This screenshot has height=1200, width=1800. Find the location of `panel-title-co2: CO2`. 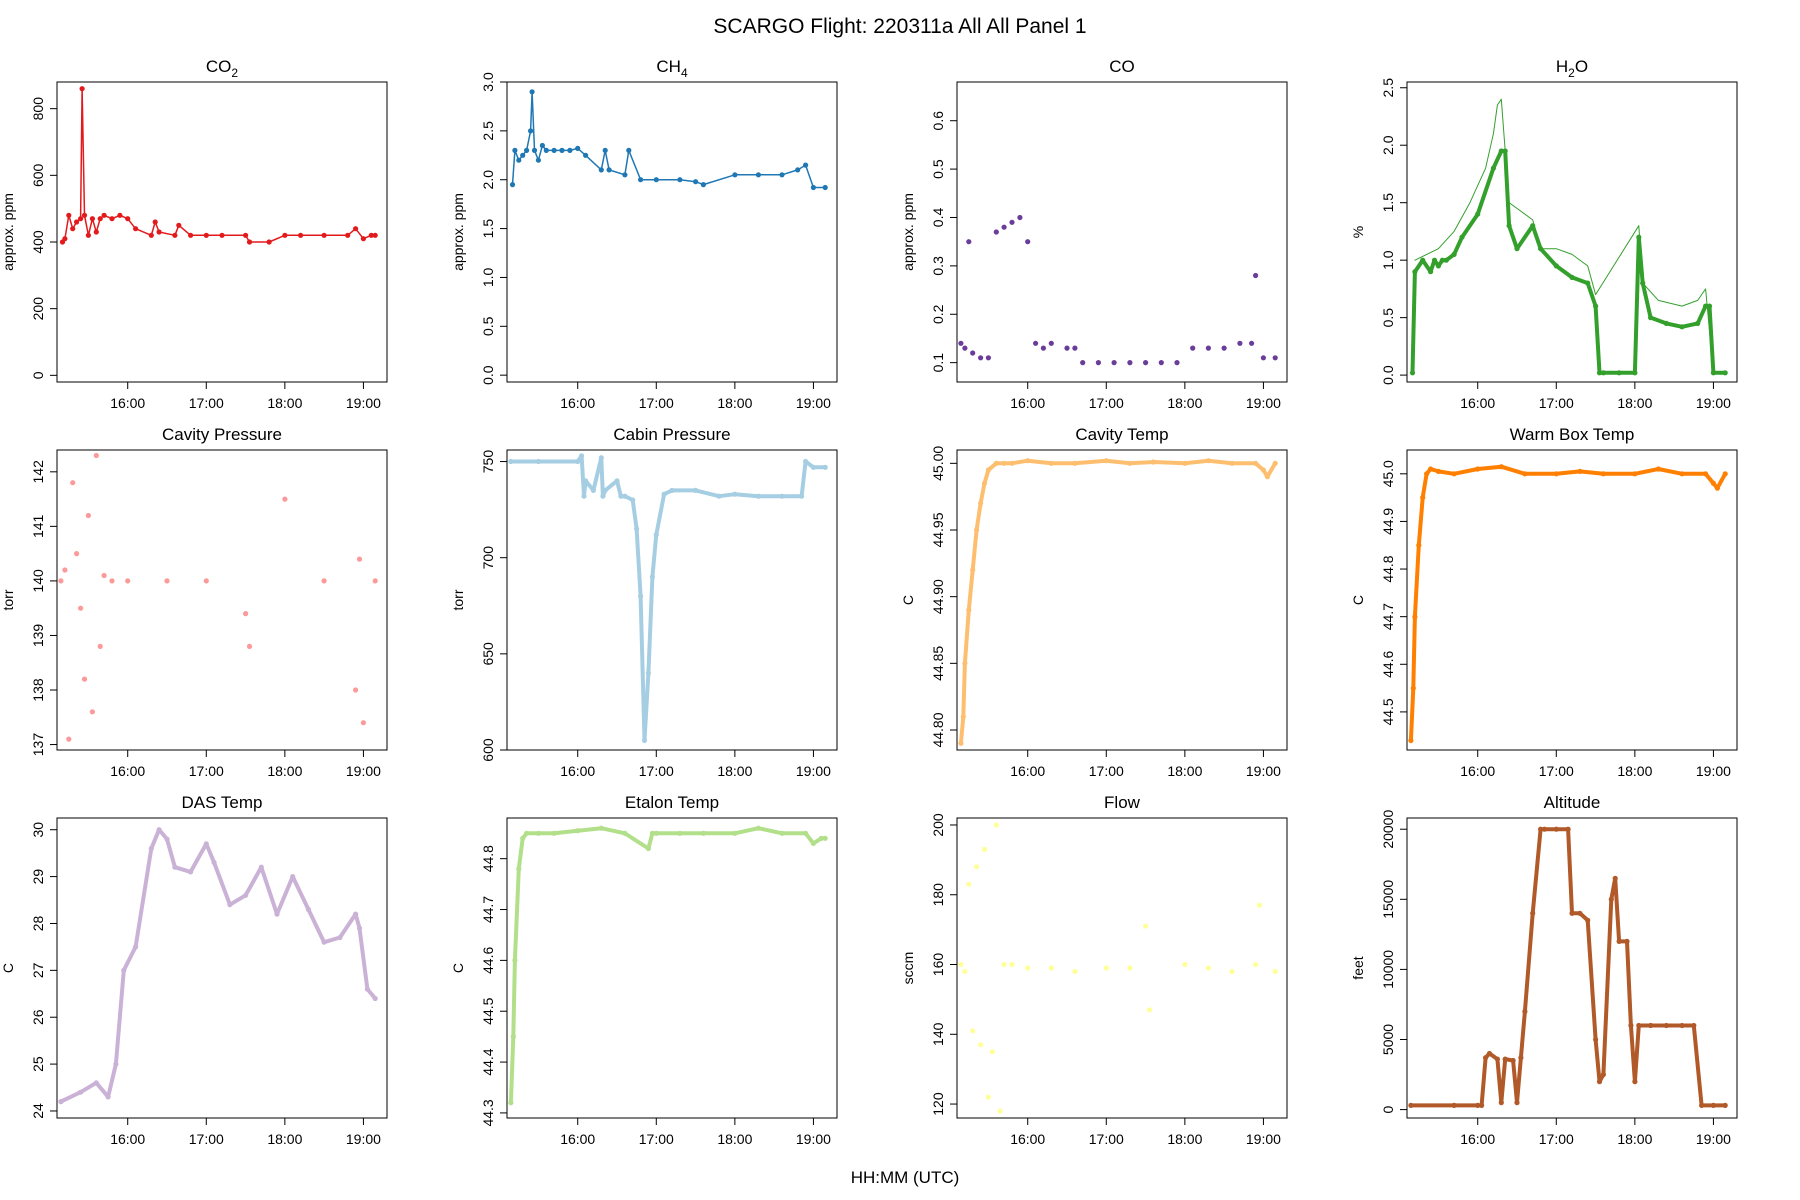

panel-title-co2: CO2 is located at coordinates (222, 68).